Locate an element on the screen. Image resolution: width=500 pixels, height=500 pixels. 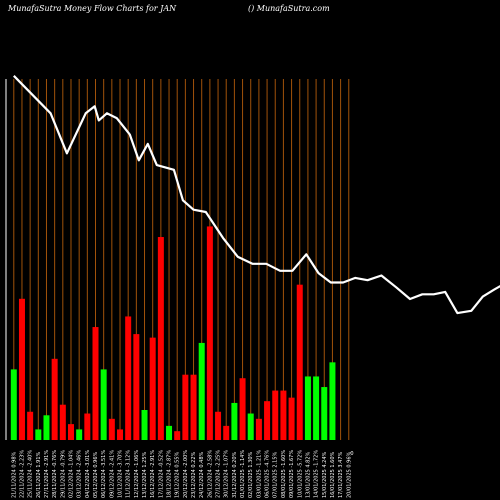
x-tick-label: 29/11/2024 -0.79% is located at coordinates (63, 474).